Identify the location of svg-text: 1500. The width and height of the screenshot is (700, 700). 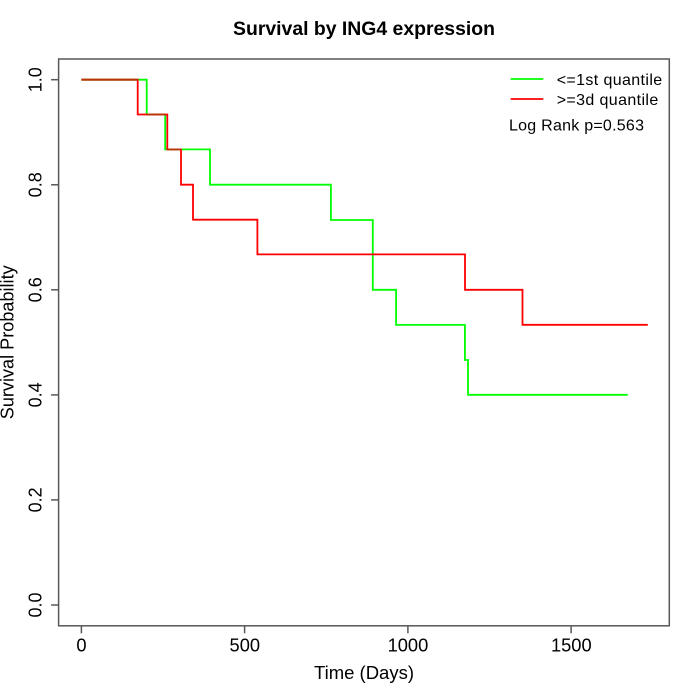
(571, 645).